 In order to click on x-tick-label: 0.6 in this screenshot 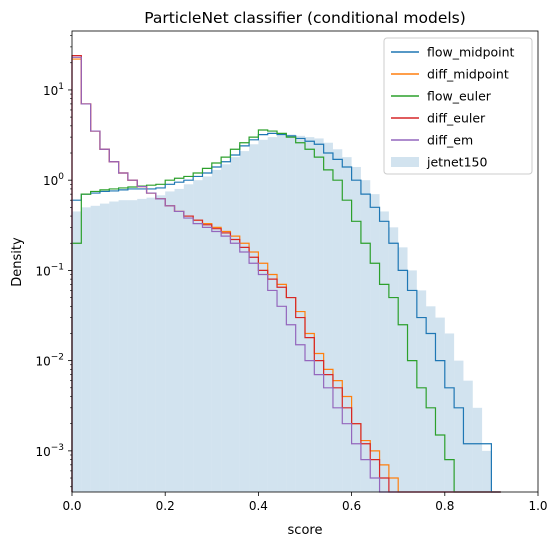, I will do `click(351, 506)`.